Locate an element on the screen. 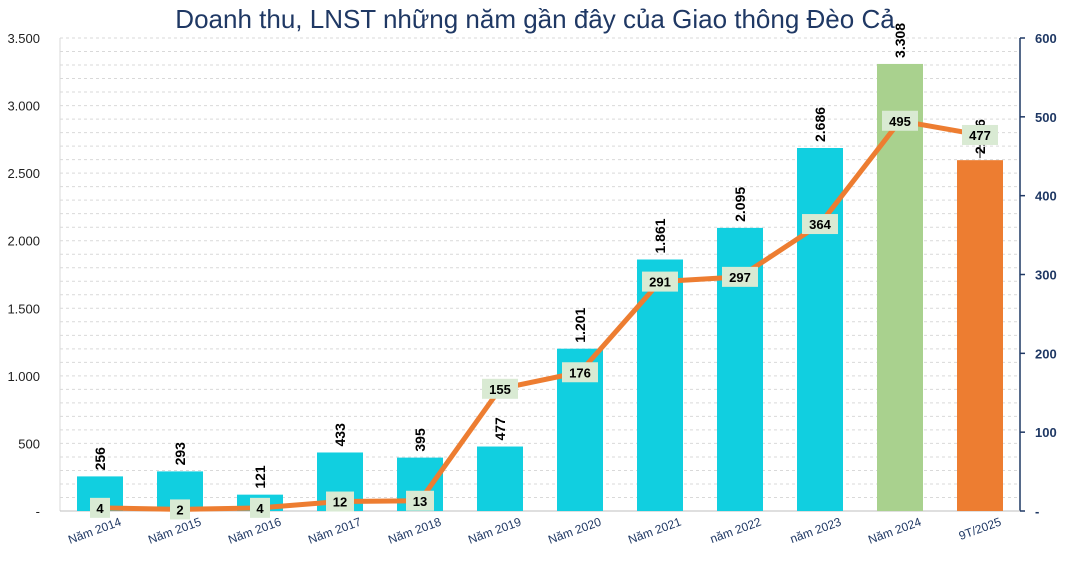 This screenshot has height=561, width=1070. bar-value-label: 433 is located at coordinates (340, 435).